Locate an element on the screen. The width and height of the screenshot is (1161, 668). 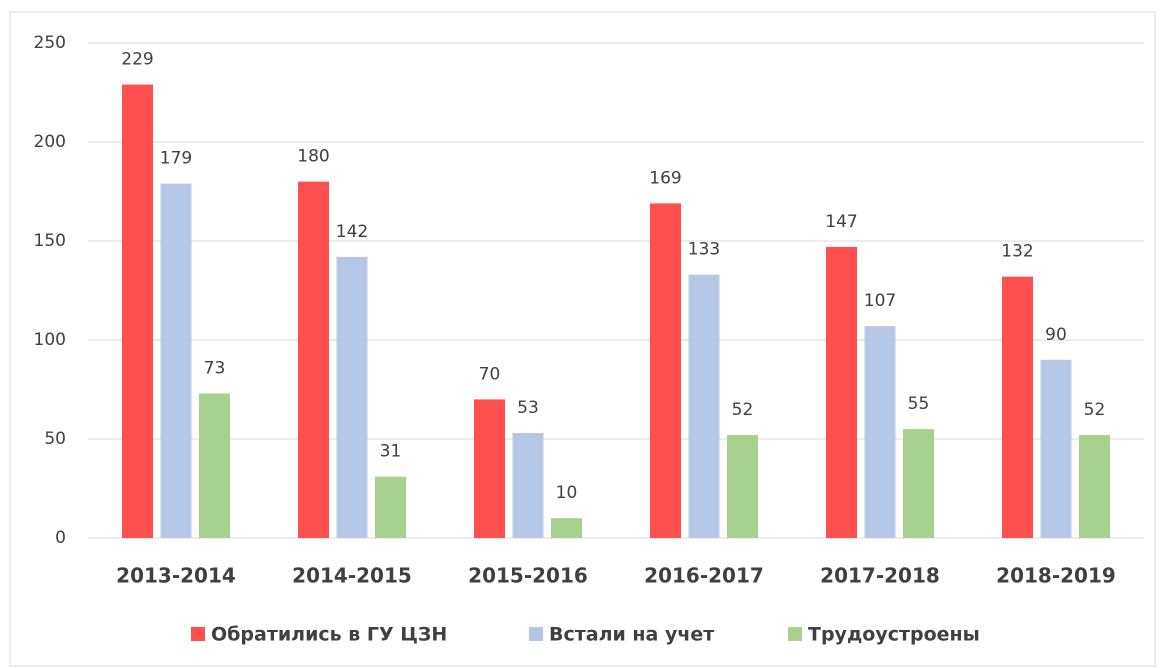
data-label: 53 is located at coordinates (528, 408).